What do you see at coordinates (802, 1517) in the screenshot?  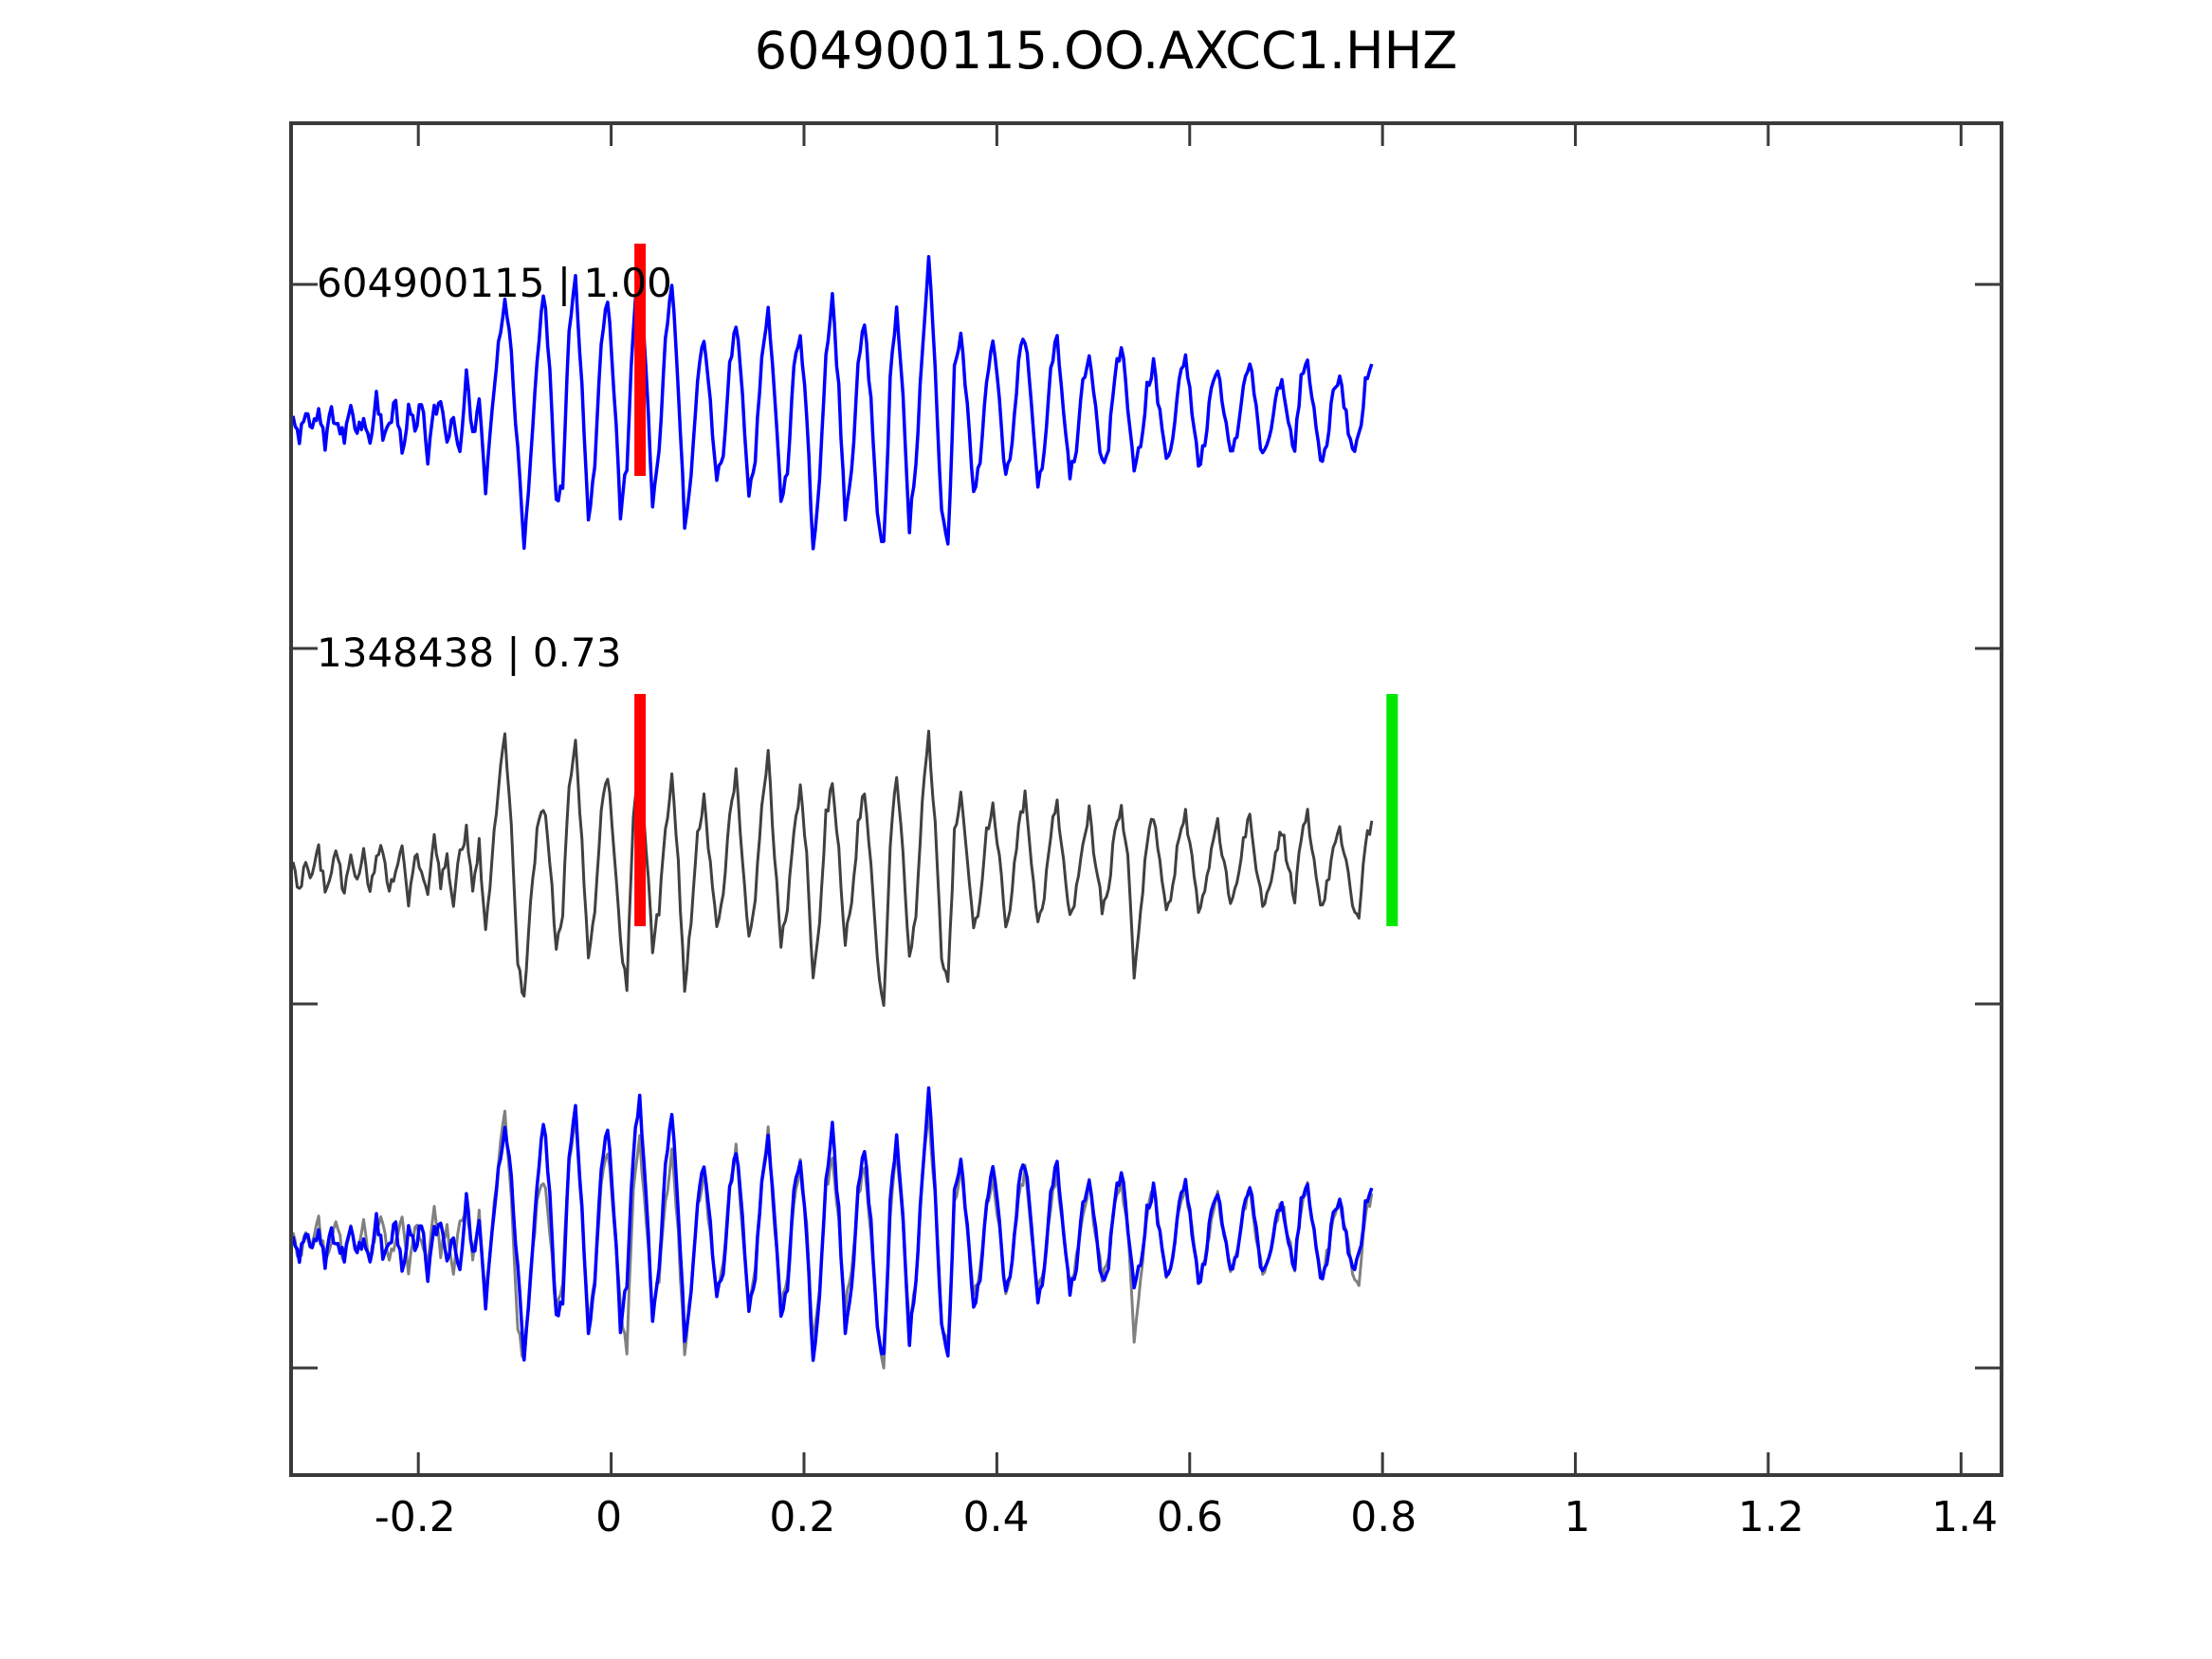 I see `x-tick-label: 0.2` at bounding box center [802, 1517].